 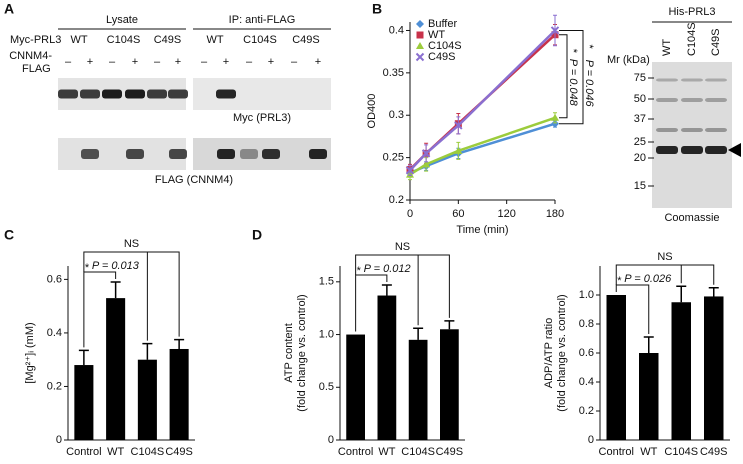 What do you see at coordinates (377, 9) in the screenshot?
I see `panel-letter: B` at bounding box center [377, 9].